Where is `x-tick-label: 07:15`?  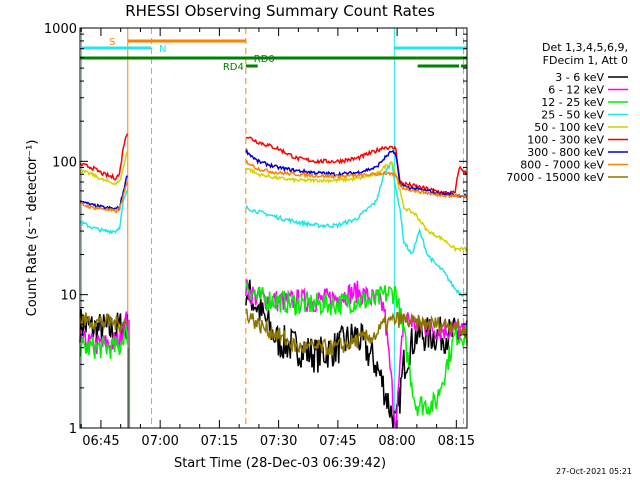 x-tick-label: 07:15 is located at coordinates (219, 441).